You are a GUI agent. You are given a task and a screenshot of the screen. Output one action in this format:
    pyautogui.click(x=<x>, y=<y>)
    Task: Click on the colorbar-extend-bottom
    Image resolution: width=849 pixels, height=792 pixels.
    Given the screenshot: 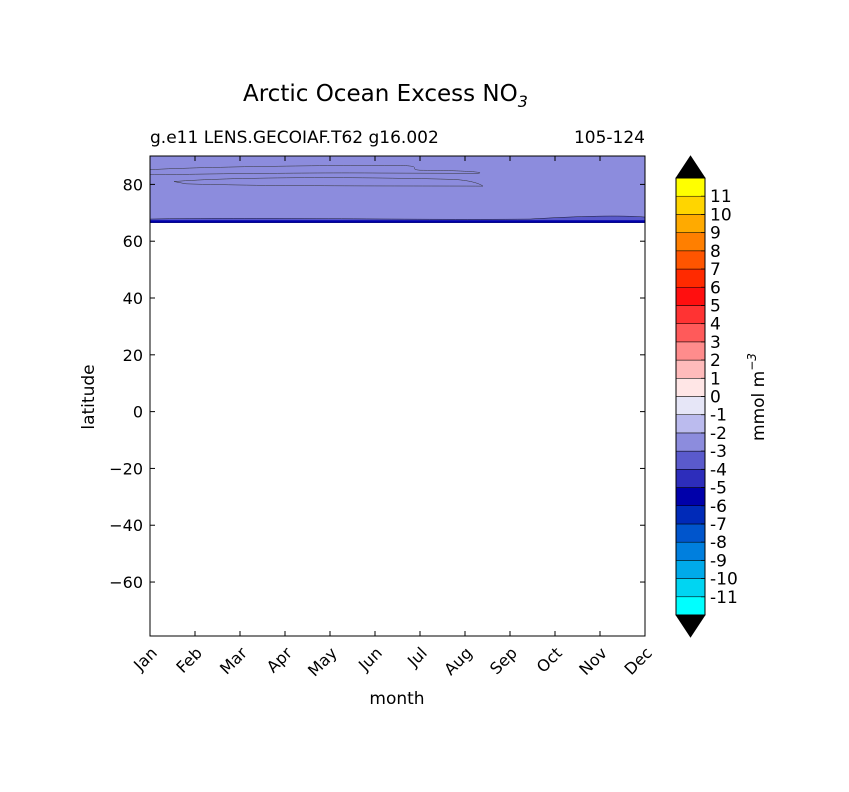 What is the action you would take?
    pyautogui.click(x=690, y=626)
    